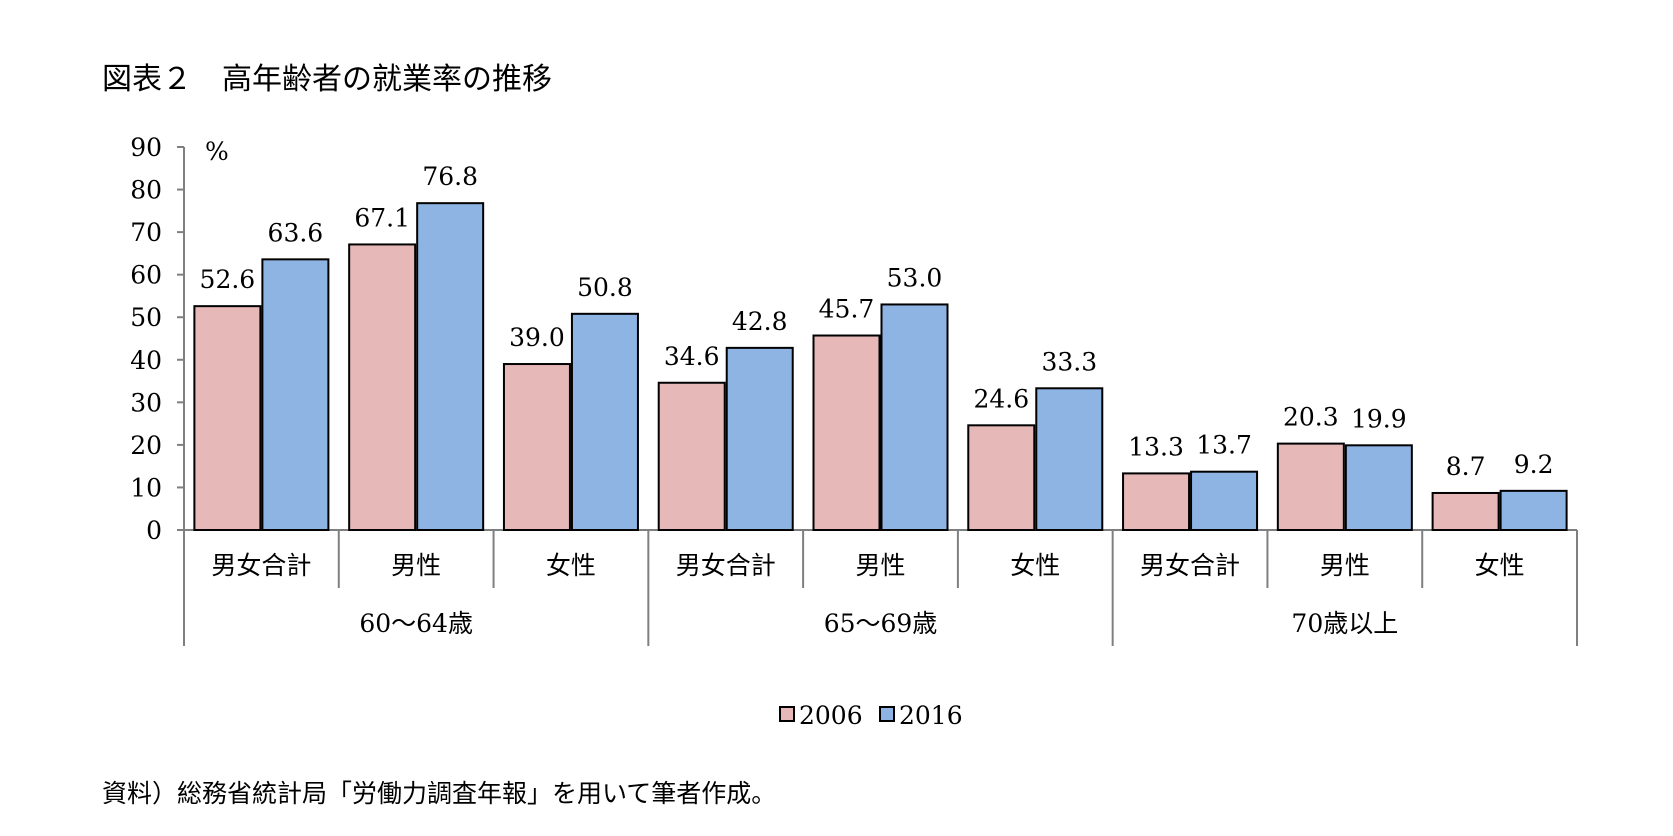 Image resolution: width=1673 pixels, height=836 pixels. I want to click on data-label: 24.6, so click(1001, 398).